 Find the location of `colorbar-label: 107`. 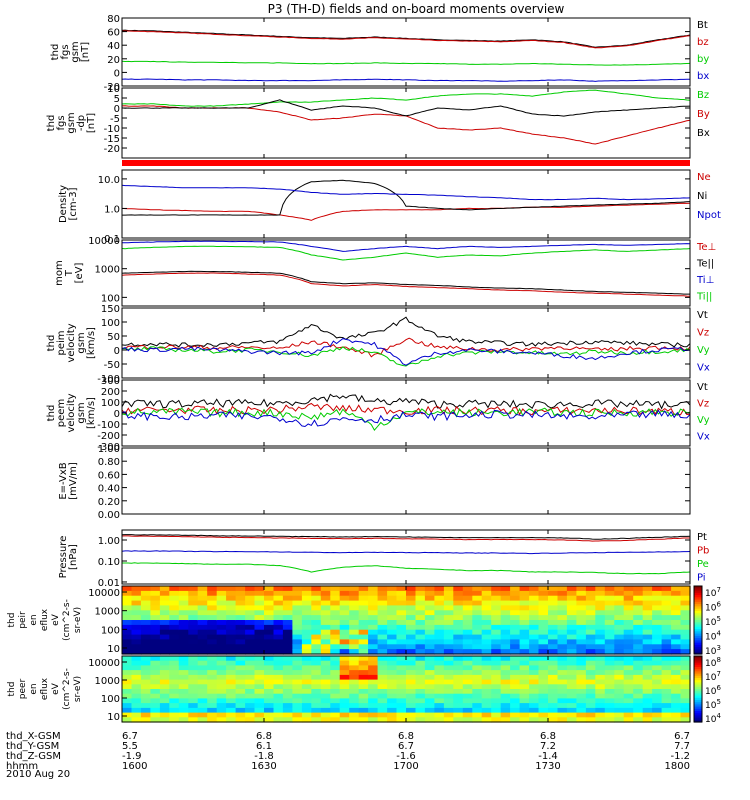

colorbar-label: 107 is located at coordinates (713, 676).